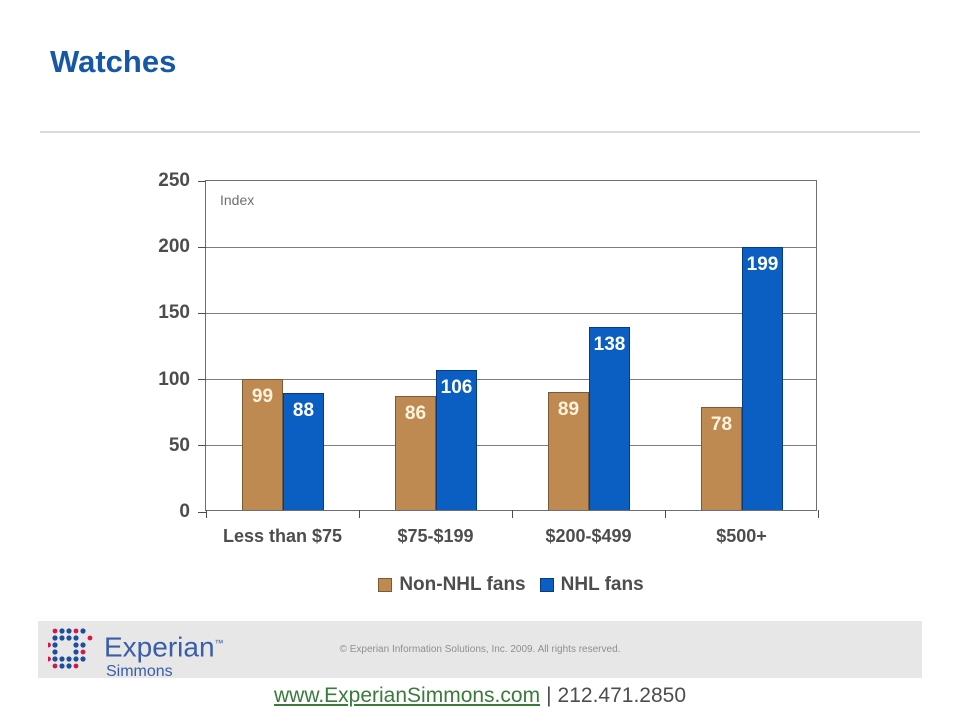 This screenshot has width=960, height=720. Describe the element at coordinates (435, 536) in the screenshot. I see `x-axis-label-1: $75-$199` at that location.